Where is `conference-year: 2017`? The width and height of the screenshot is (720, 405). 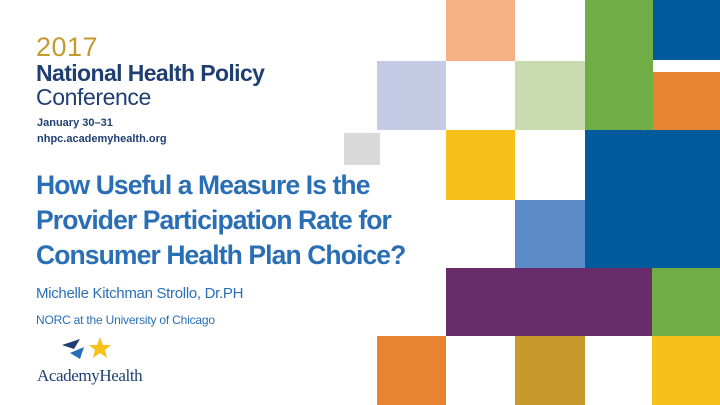 conference-year: 2017 is located at coordinates (67, 47).